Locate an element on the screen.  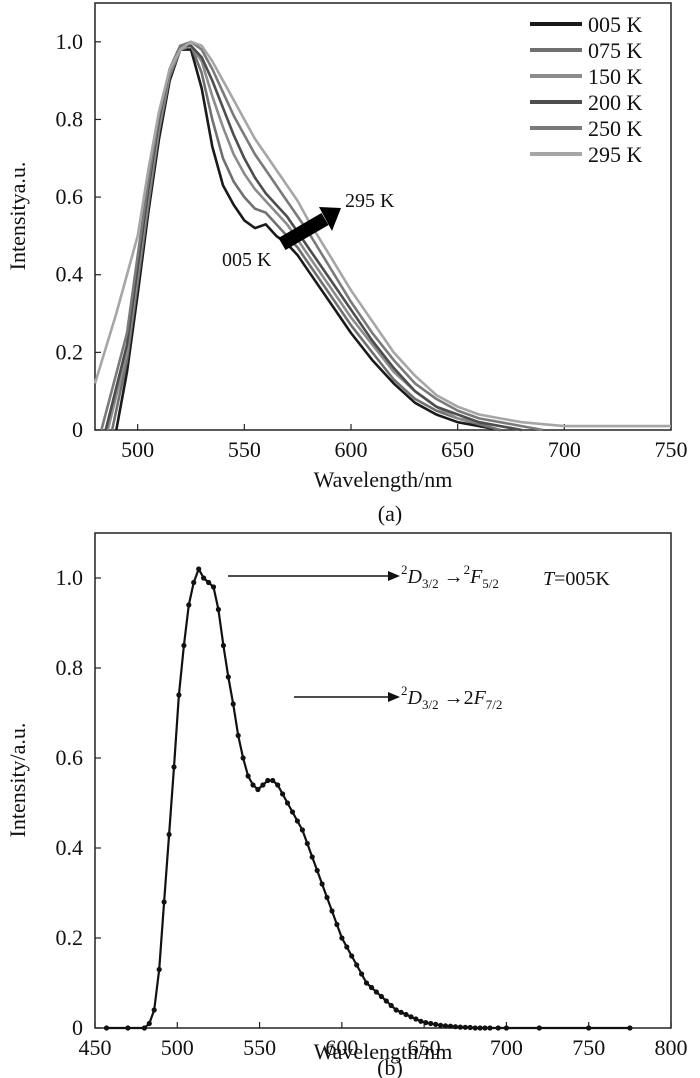
panel-a-xlabel: Wavelength/nm is located at coordinates (383, 479).